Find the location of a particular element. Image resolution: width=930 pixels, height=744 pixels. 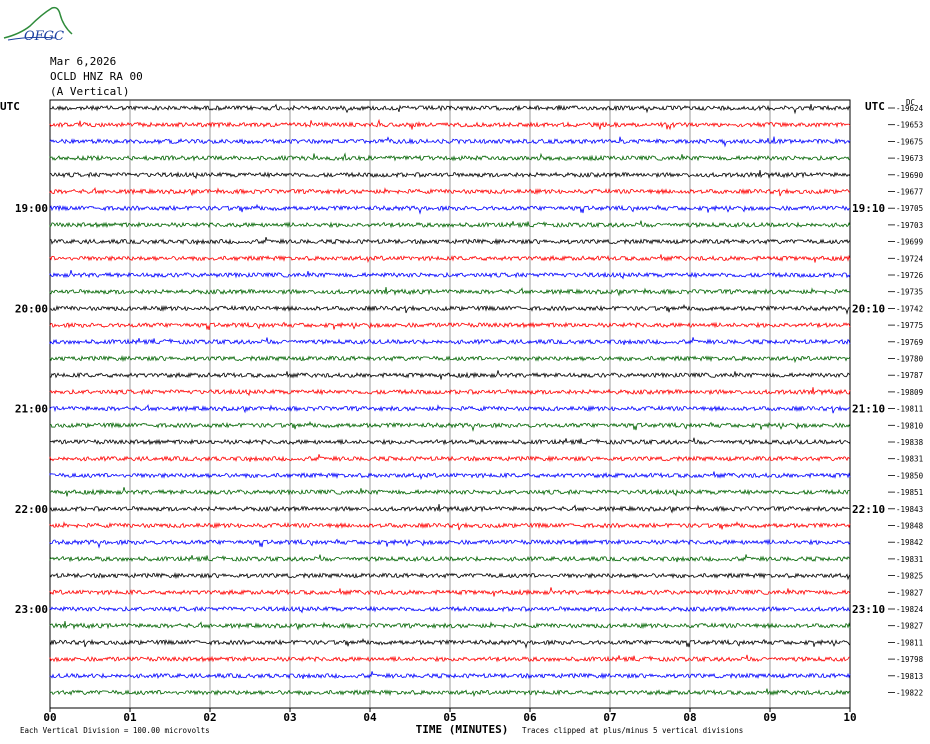

dc-header-label: DC is located at coordinates (910, 102).